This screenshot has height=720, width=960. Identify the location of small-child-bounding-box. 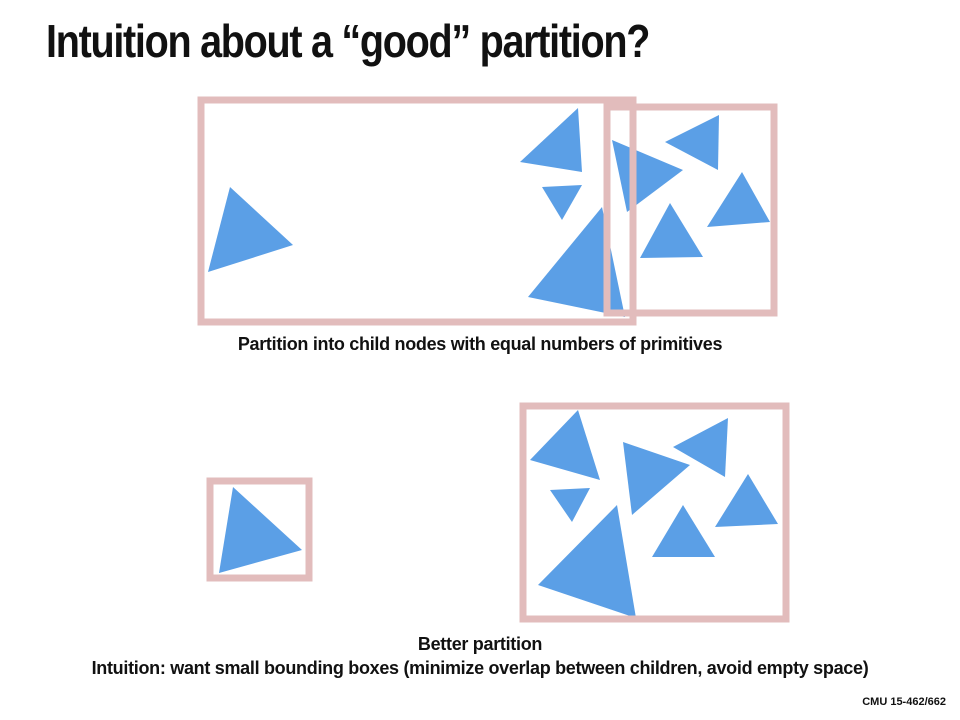
(259, 529).